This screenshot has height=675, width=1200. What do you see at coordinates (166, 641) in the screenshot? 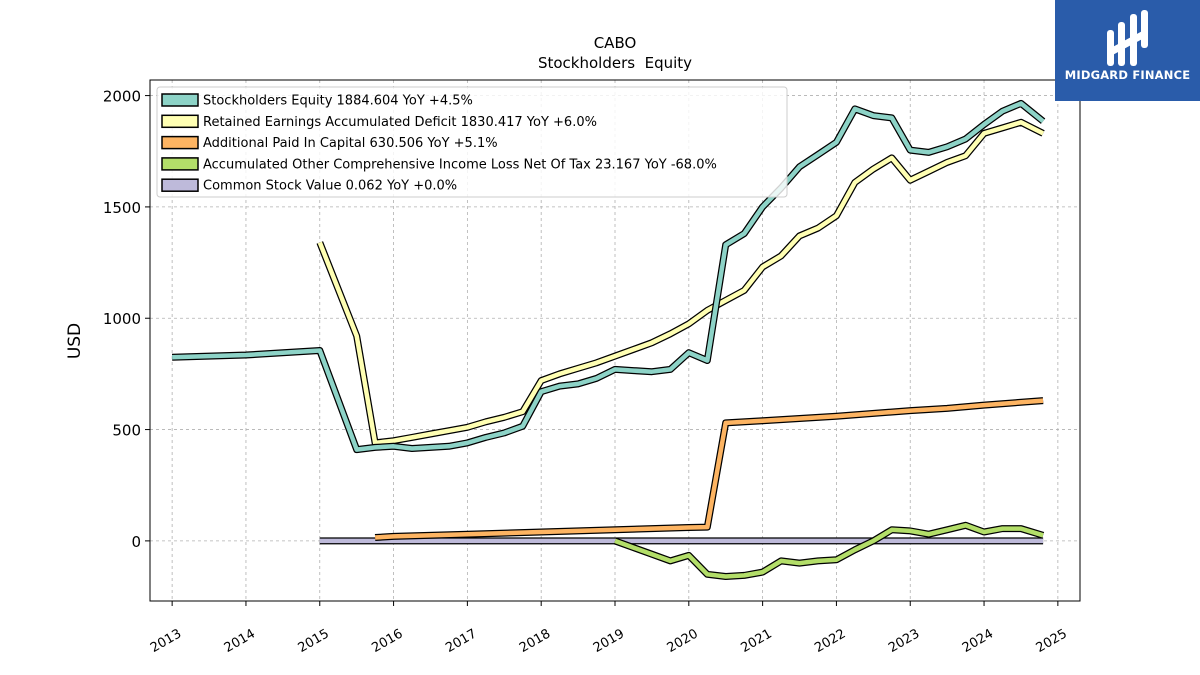
I see `x-tick-label: 2013` at bounding box center [166, 641].